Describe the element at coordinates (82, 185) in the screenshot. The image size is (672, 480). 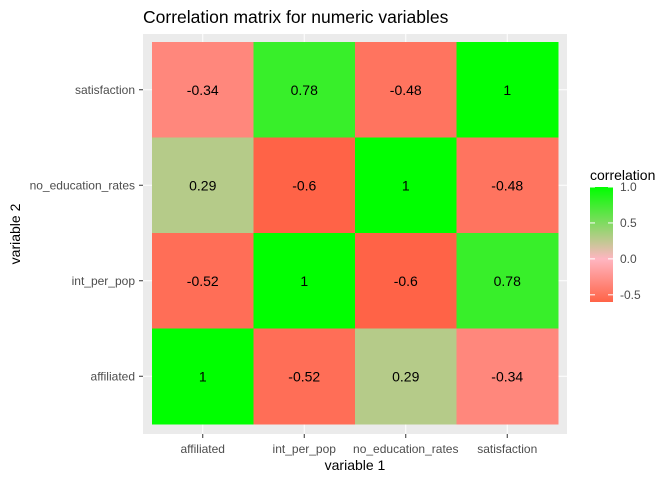
I see `y-tick-label: no_education_rates` at that location.